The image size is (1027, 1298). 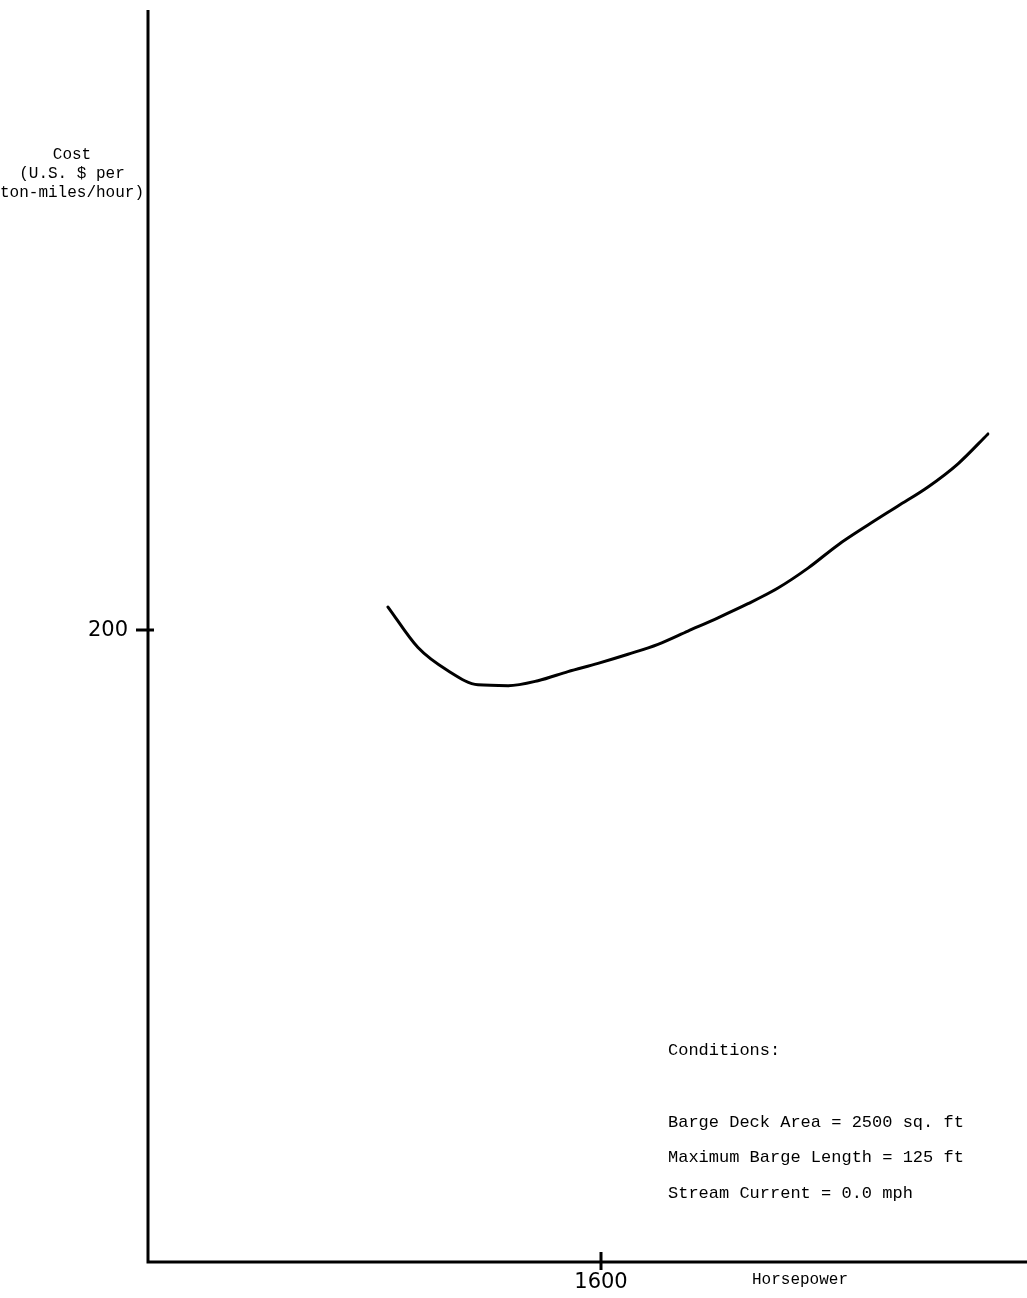 I want to click on x-axis-title: Horsepower, so click(x=800, y=1280).